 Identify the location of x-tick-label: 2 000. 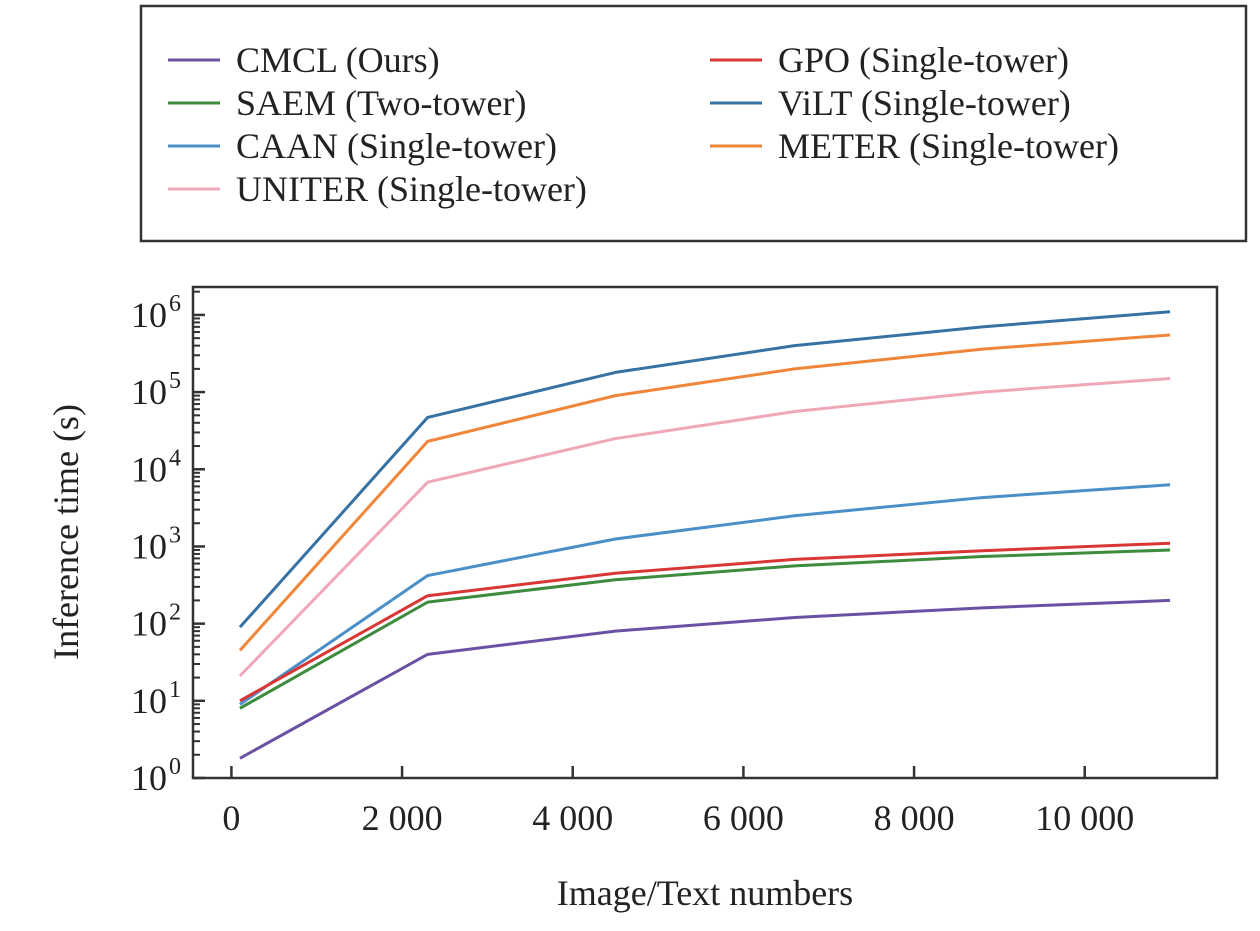
(402, 818).